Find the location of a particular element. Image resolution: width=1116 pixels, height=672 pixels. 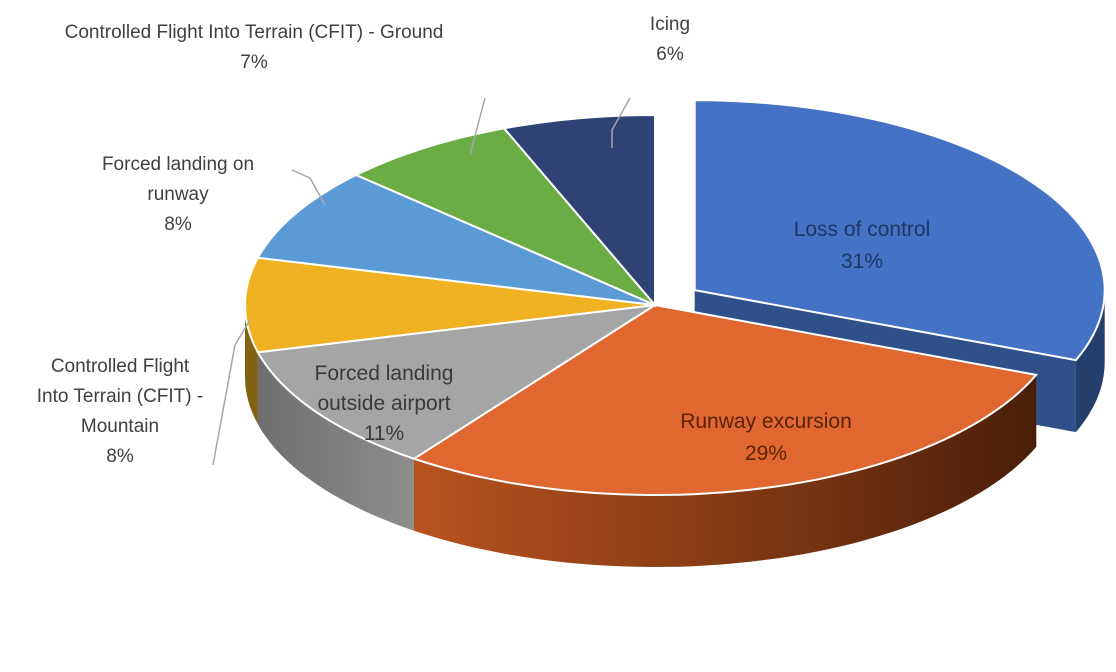

slice-loss-of-control is located at coordinates (899, 230).